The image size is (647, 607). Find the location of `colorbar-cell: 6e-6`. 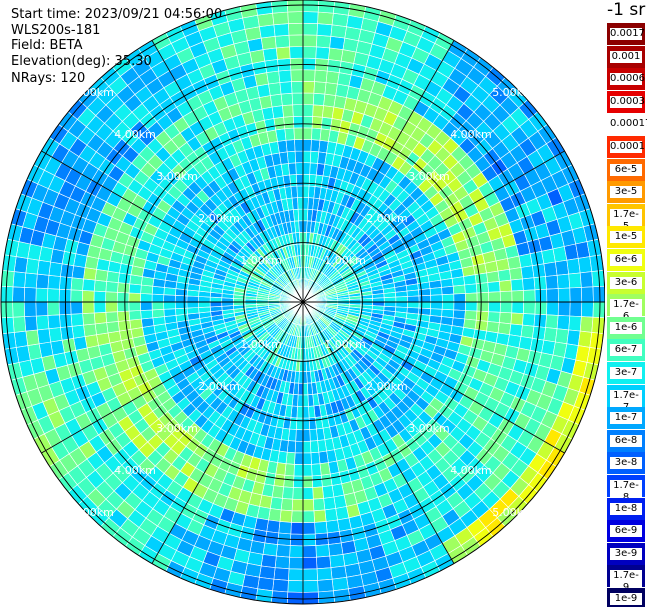

colorbar-cell: 6e-6 is located at coordinates (626, 260).